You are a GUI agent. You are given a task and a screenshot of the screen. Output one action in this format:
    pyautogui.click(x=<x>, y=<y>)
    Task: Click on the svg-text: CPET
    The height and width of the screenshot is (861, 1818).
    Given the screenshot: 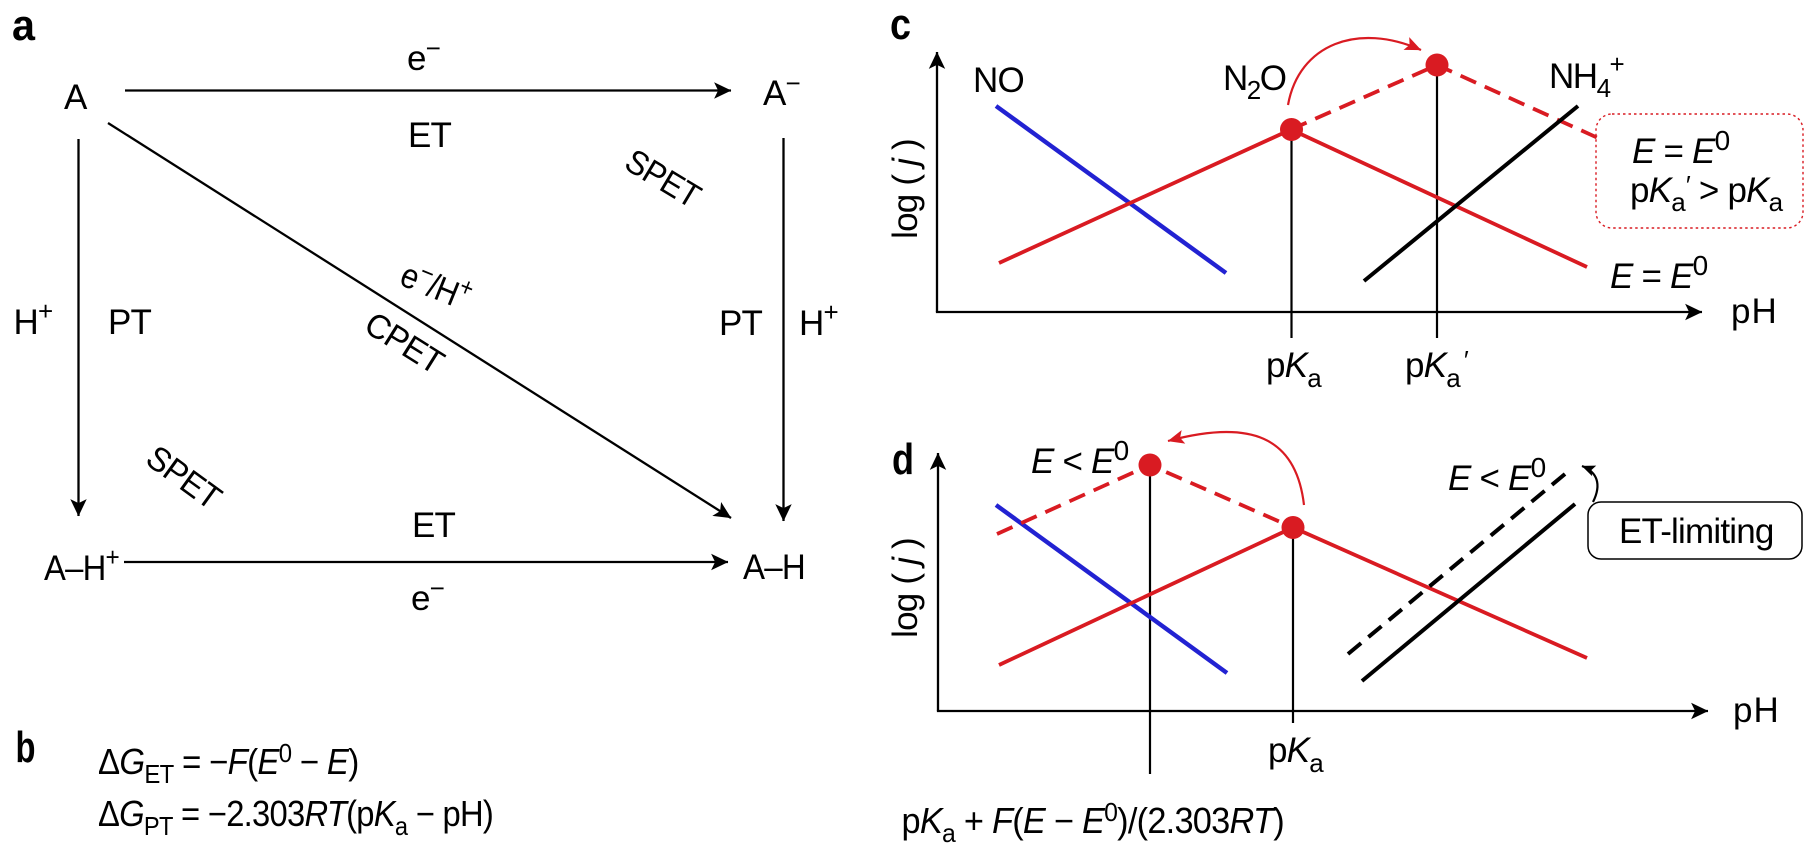 What is the action you would take?
    pyautogui.click(x=404, y=343)
    